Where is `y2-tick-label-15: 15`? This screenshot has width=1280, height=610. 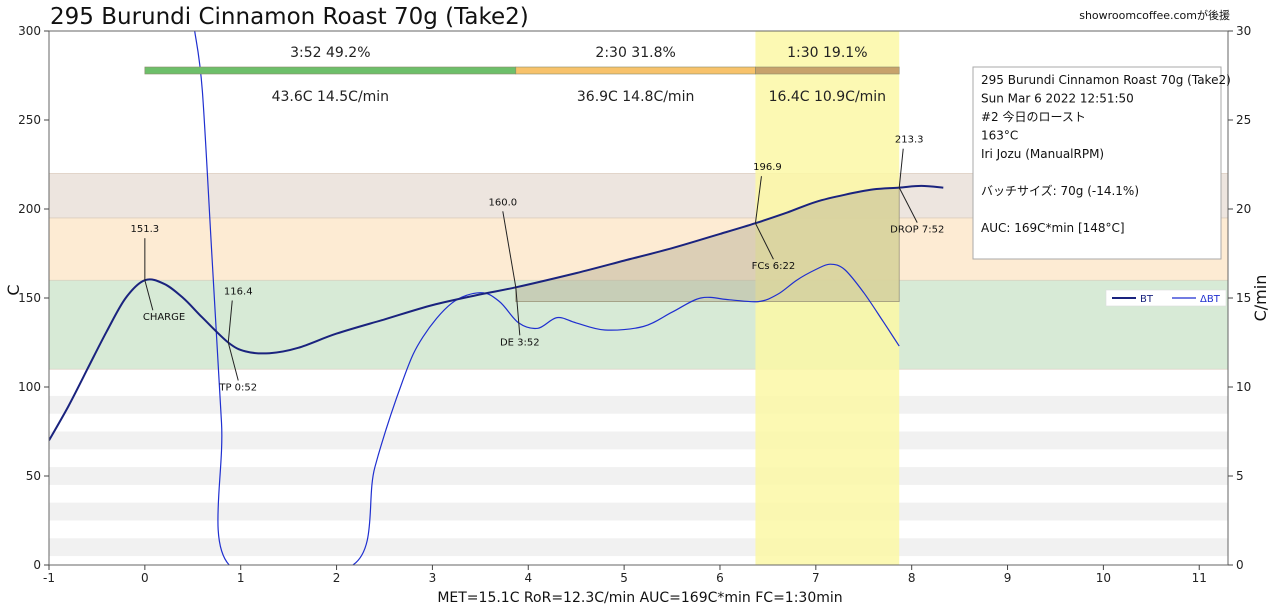
y2-tick-label-15: 15 is located at coordinates (1243, 298).